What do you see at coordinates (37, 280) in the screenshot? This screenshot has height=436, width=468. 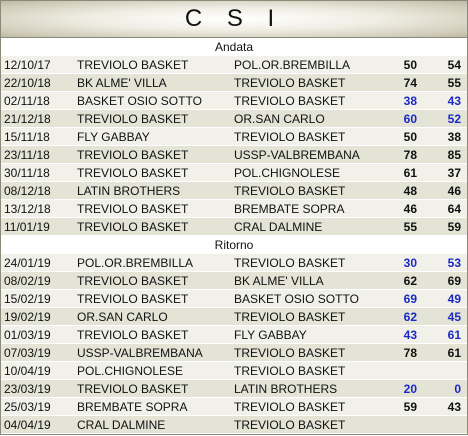 I see `match-date: 08/02/19` at bounding box center [37, 280].